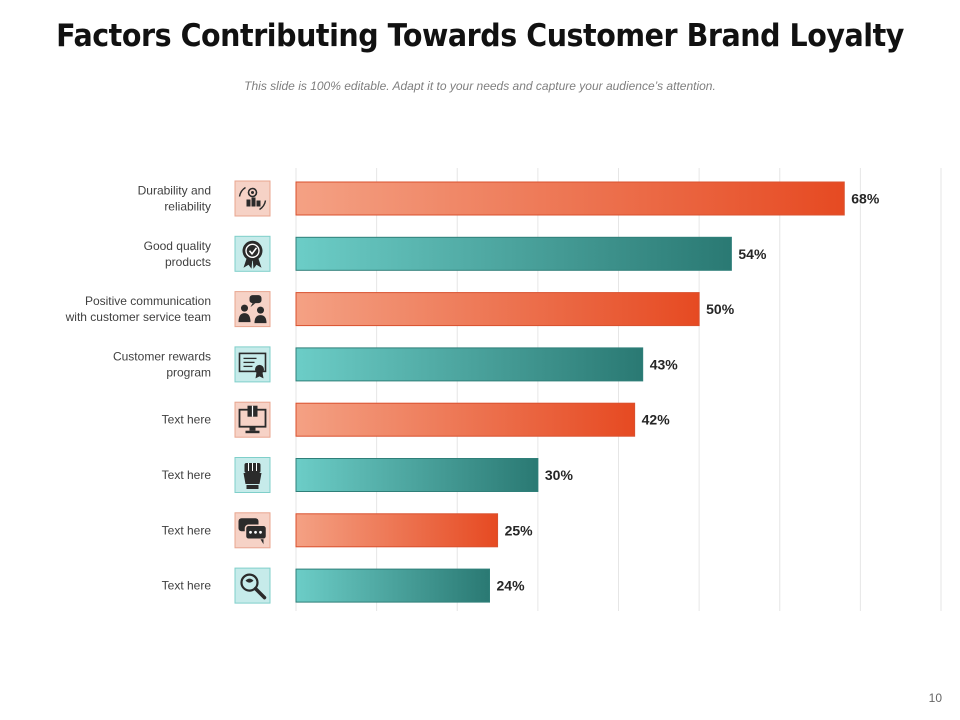 Image resolution: width=960 pixels, height=720 pixels. I want to click on value-label: 43%, so click(664, 364).